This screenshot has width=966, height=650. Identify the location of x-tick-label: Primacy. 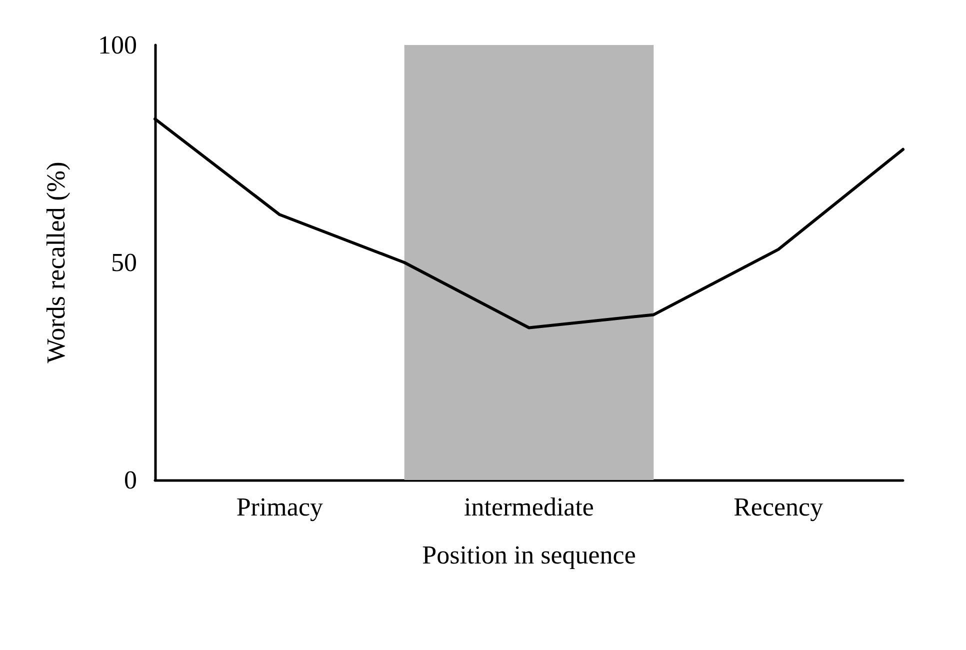
(279, 507).